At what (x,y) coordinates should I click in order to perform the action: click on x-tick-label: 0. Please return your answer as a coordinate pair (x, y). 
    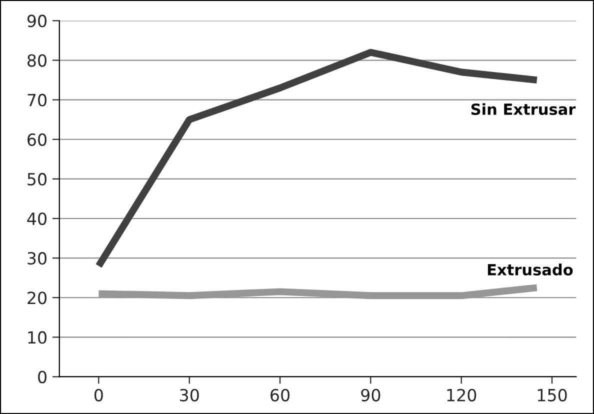
    Looking at the image, I should click on (98, 395).